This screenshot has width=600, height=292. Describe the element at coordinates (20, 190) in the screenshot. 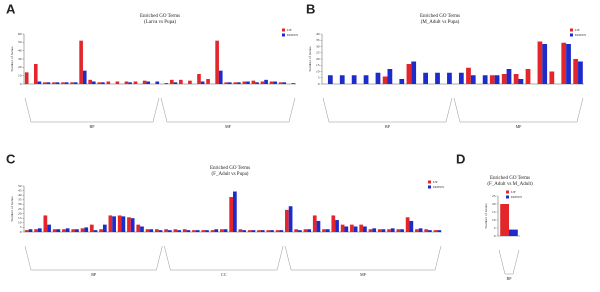

I see `y-tick-label: 45` at that location.